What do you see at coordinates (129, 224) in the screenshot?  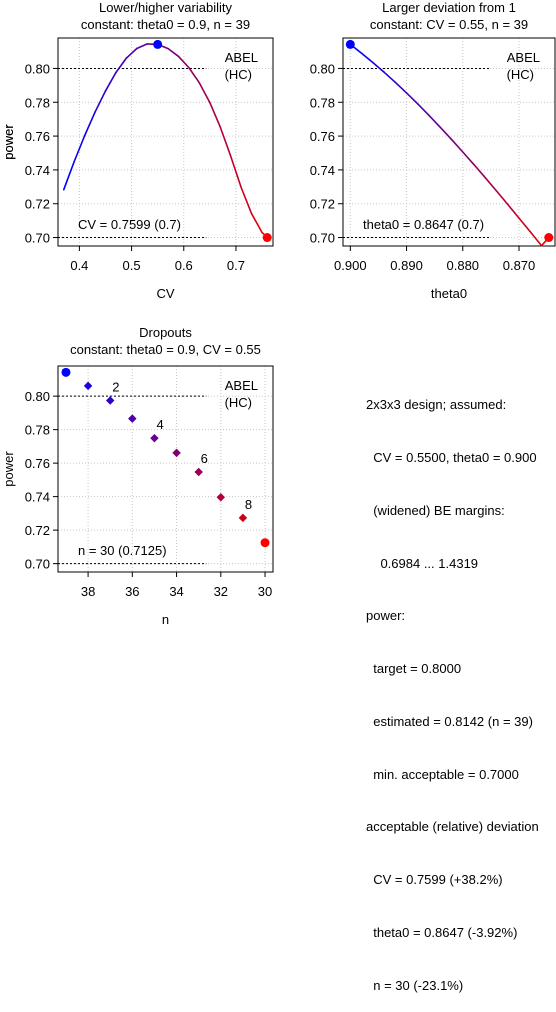 I see `result-annotation: CV = 0.7599 (0.7)` at bounding box center [129, 224].